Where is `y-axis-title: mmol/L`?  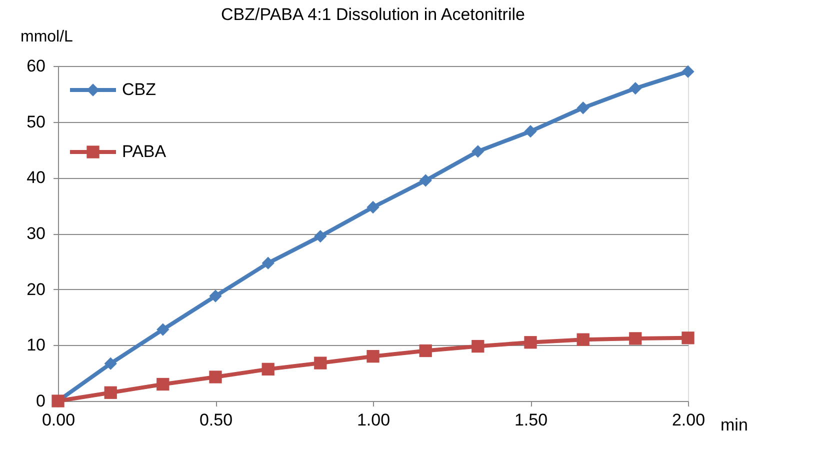
y-axis-title: mmol/L is located at coordinates (47, 37).